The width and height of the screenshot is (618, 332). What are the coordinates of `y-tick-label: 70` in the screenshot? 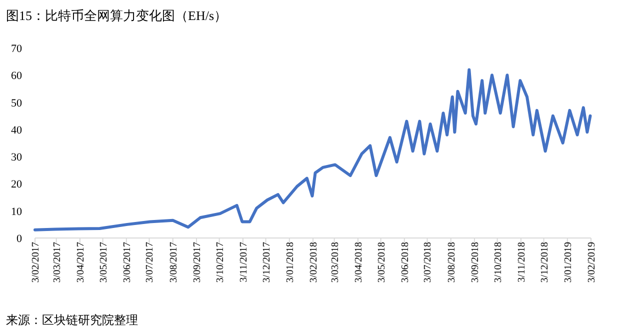 It's located at (16, 49).